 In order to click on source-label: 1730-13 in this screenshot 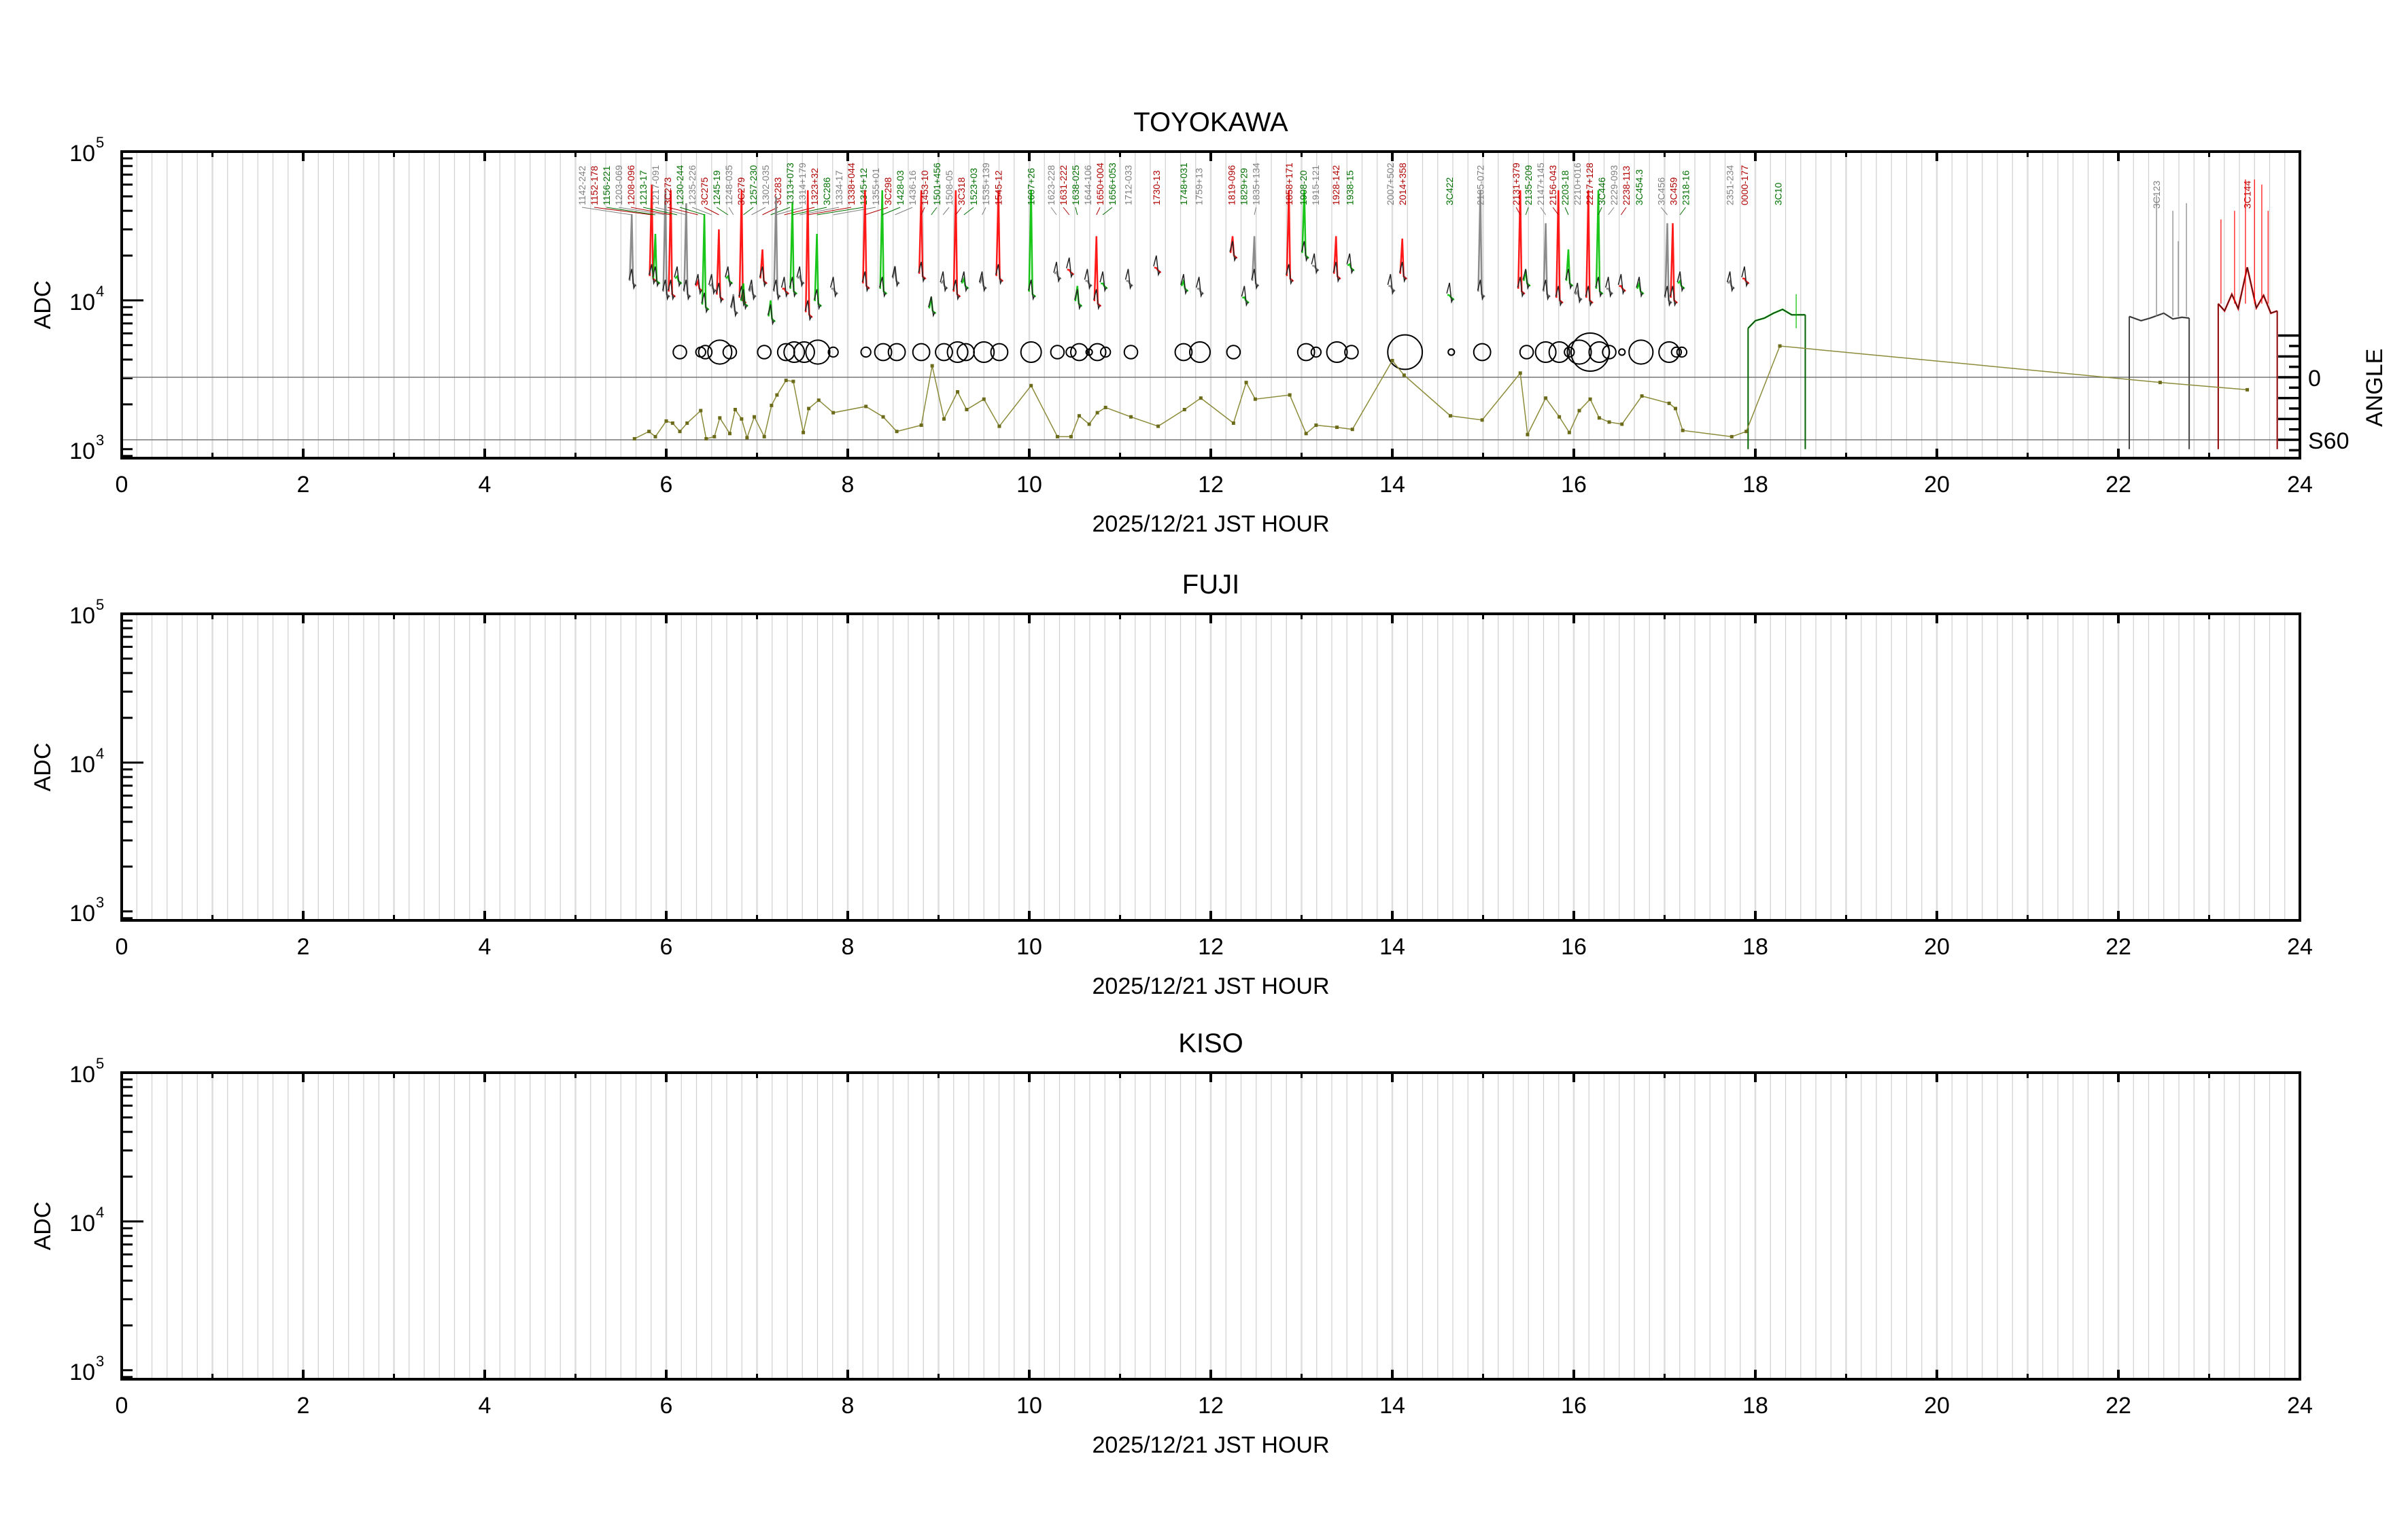, I will do `click(1156, 187)`.